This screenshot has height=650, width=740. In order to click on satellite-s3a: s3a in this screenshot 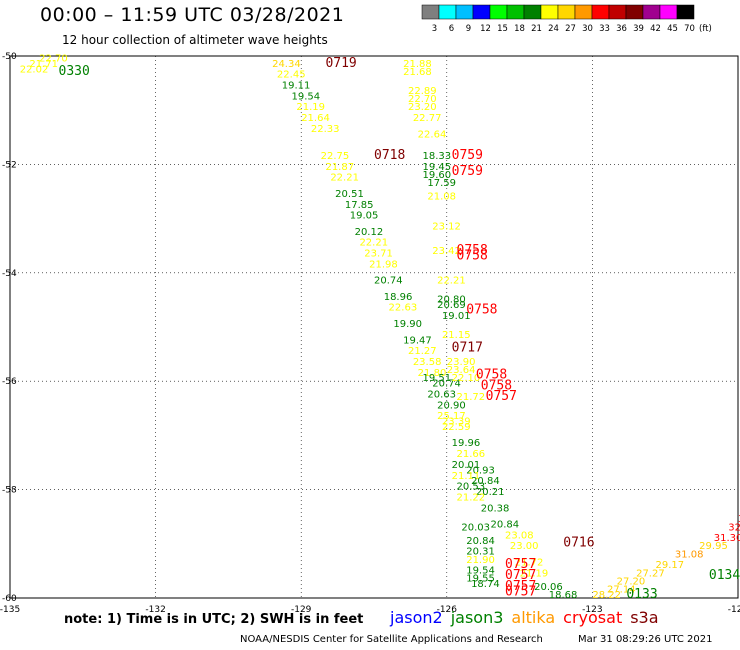, I will do `click(644, 617)`.